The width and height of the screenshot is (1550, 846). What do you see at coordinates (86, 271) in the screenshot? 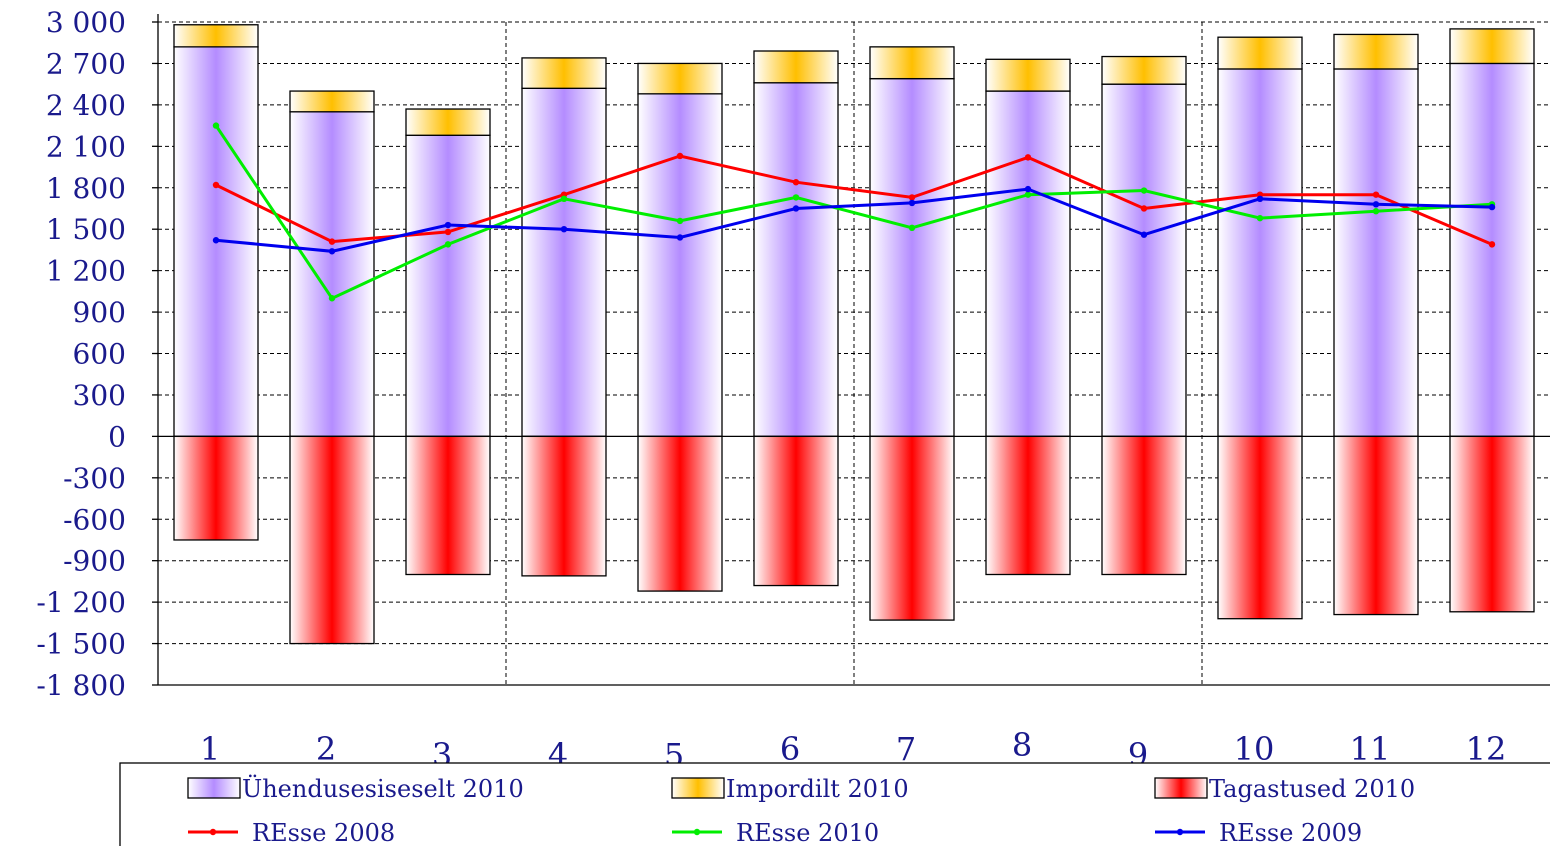
I see `y-tick-label: 1 200` at bounding box center [86, 271].